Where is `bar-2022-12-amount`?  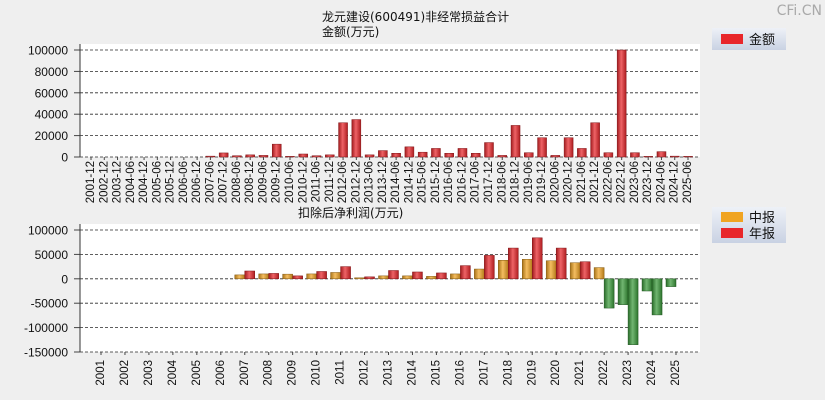
bar-2022-12-amount is located at coordinates (621, 103).